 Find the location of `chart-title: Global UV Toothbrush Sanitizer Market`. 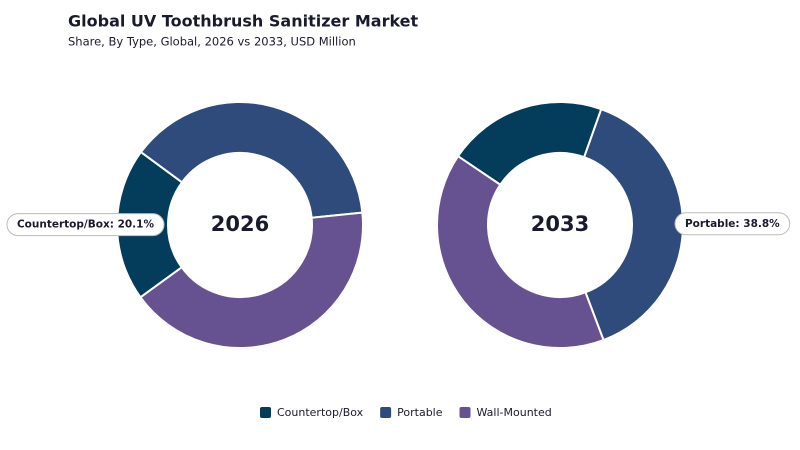

chart-title: Global UV Toothbrush Sanitizer Market is located at coordinates (243, 21).